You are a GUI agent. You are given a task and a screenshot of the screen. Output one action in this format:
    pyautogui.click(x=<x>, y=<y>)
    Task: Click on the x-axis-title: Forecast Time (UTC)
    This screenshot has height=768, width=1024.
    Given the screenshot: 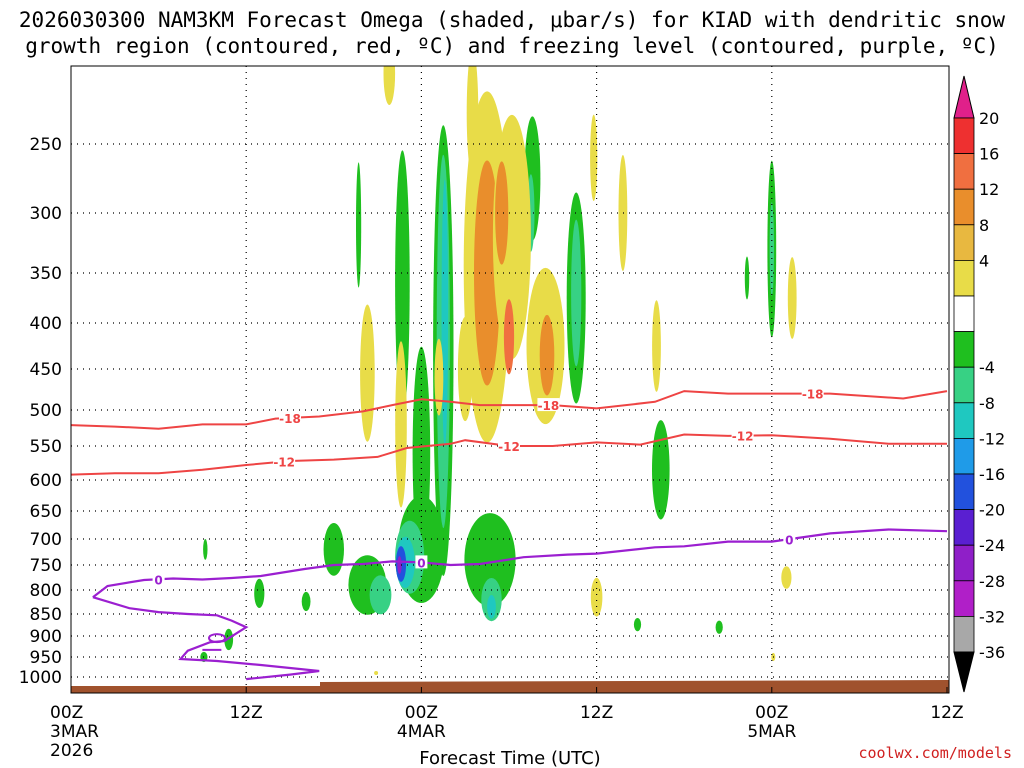 What is the action you would take?
    pyautogui.click(x=509, y=758)
    